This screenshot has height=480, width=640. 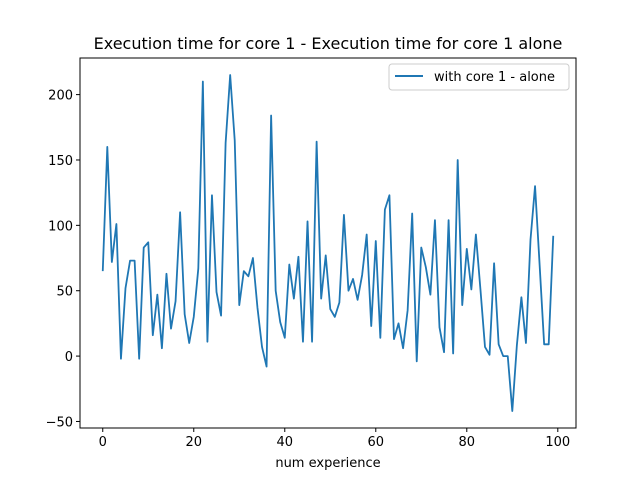 What do you see at coordinates (557, 442) in the screenshot?
I see `x-tick-label: 100` at bounding box center [557, 442].